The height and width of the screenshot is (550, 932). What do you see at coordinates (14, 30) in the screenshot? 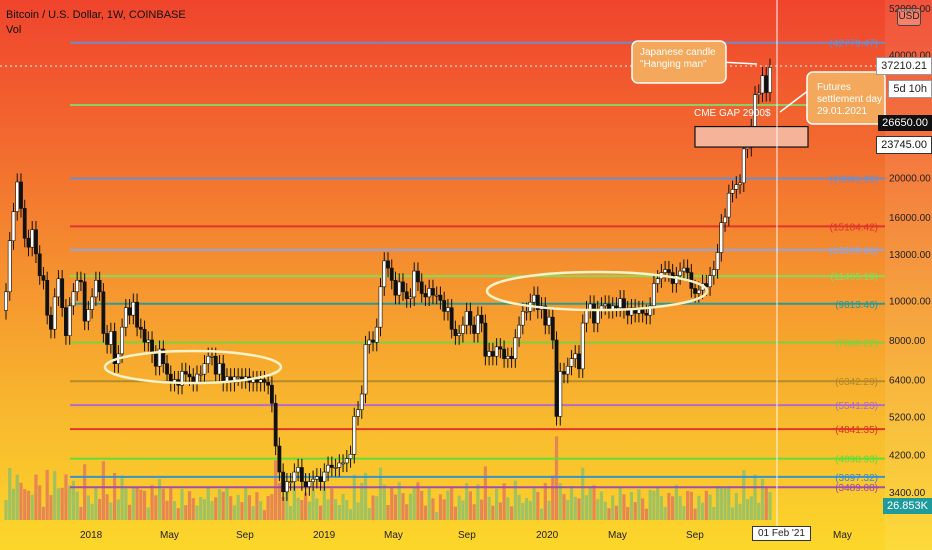
I see `volume-indicator-label: Vol` at bounding box center [14, 30].